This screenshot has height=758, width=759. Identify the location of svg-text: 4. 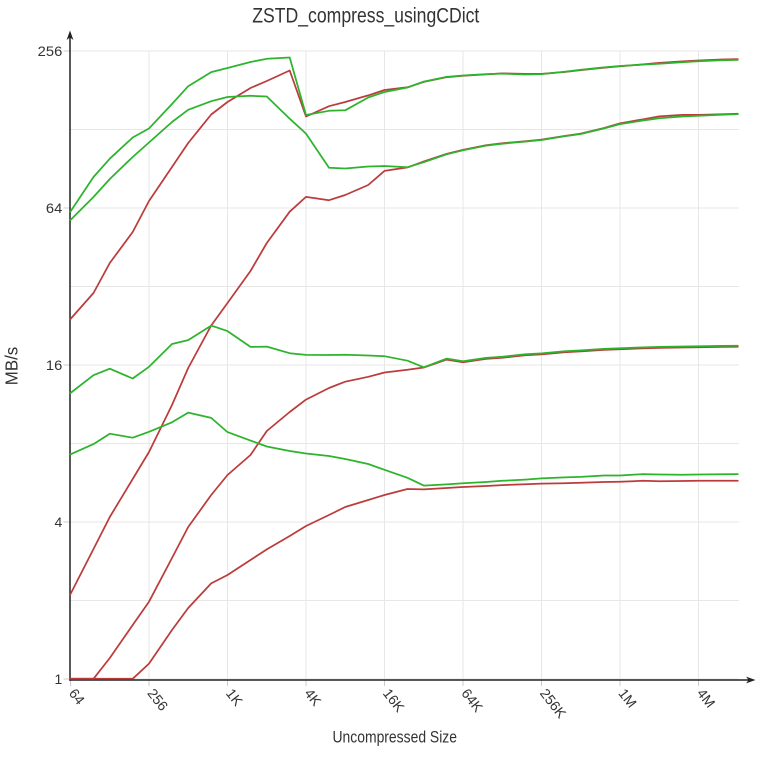
(59, 522).